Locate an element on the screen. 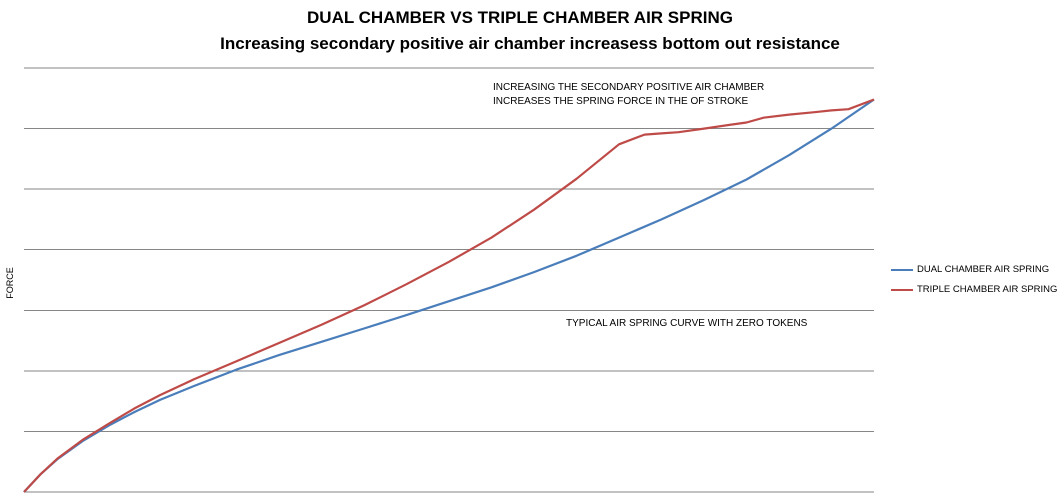  legend-item-triple: TRIPLE CHAMBER AIR SPRING is located at coordinates (974, 289).